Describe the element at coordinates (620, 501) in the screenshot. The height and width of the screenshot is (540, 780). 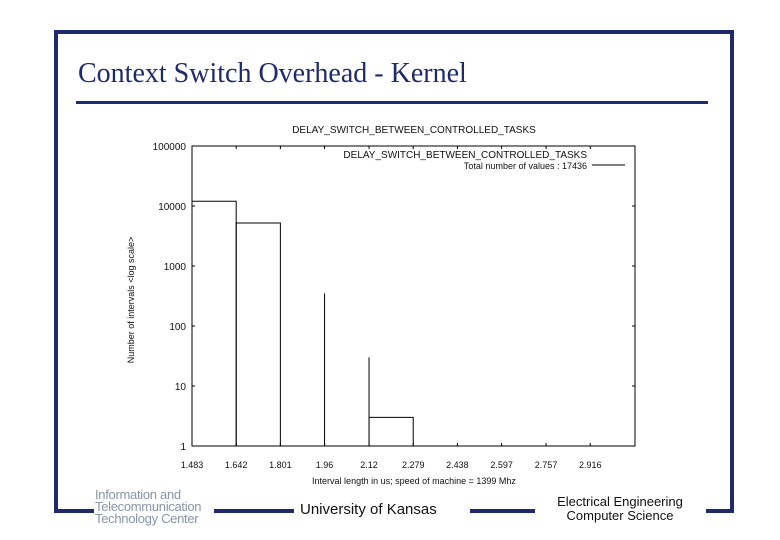
I see `footer-department-line-1: Electrical Engineering` at that location.